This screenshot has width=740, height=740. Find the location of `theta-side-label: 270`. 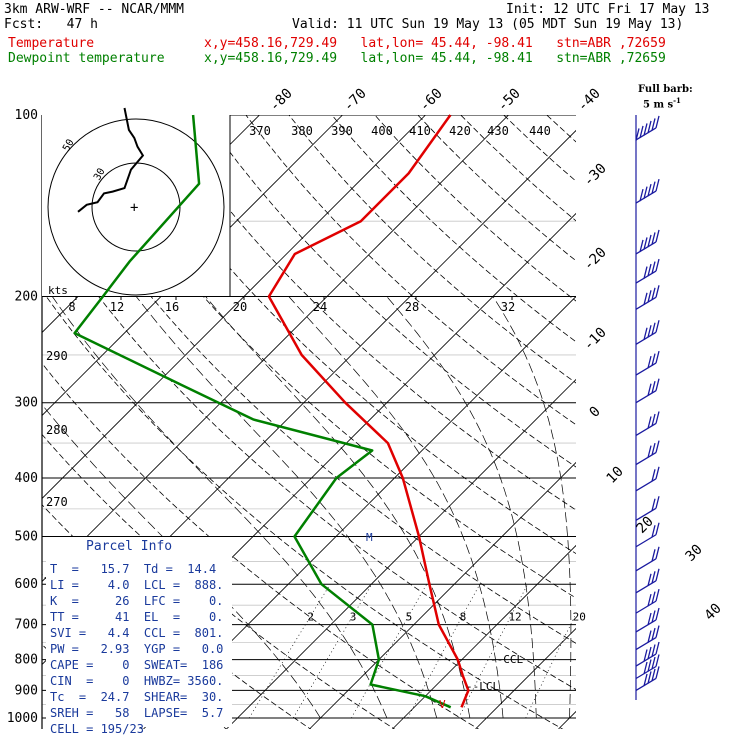

theta-side-label: 270 is located at coordinates (57, 502).